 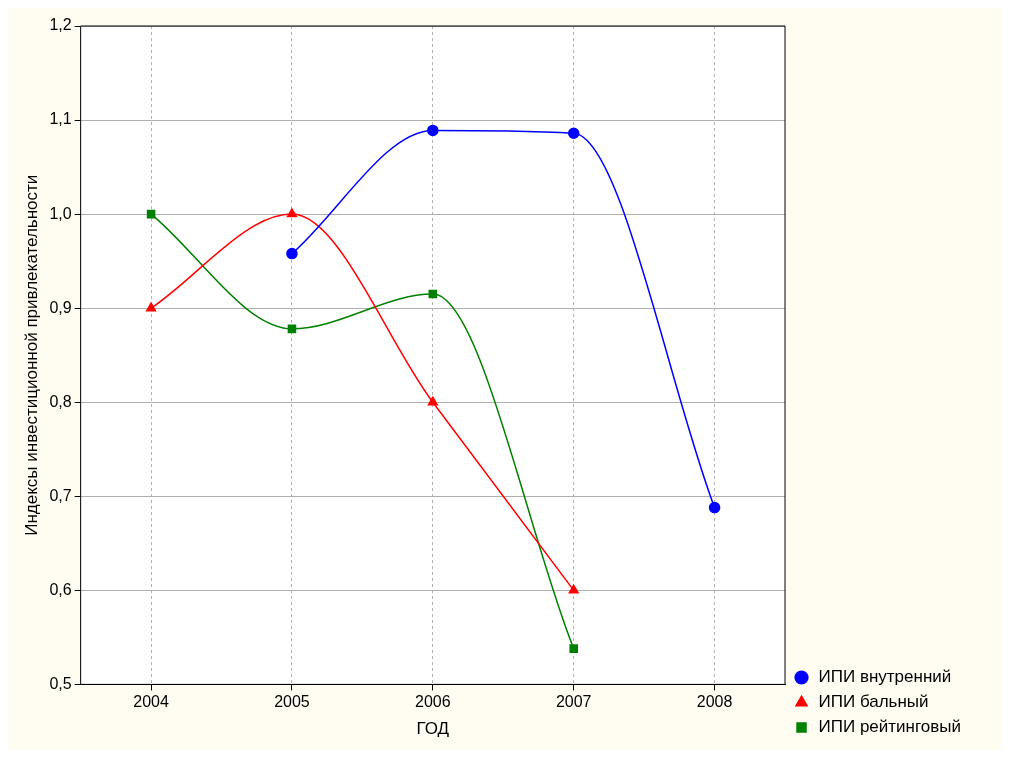 I want to click on y-axis-title: Индексы инвестиционной привлекательности, so click(x=31, y=355).